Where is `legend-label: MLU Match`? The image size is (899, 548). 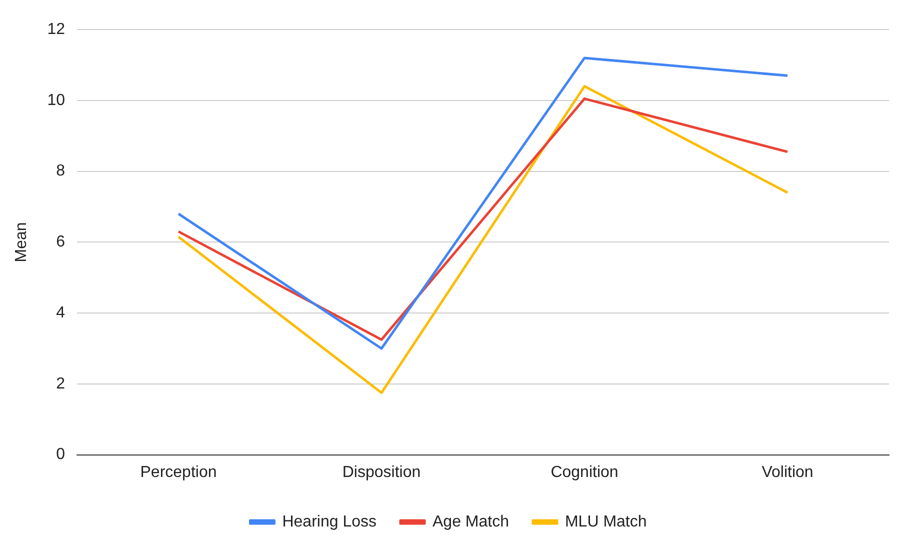 legend-label: MLU Match is located at coordinates (605, 521).